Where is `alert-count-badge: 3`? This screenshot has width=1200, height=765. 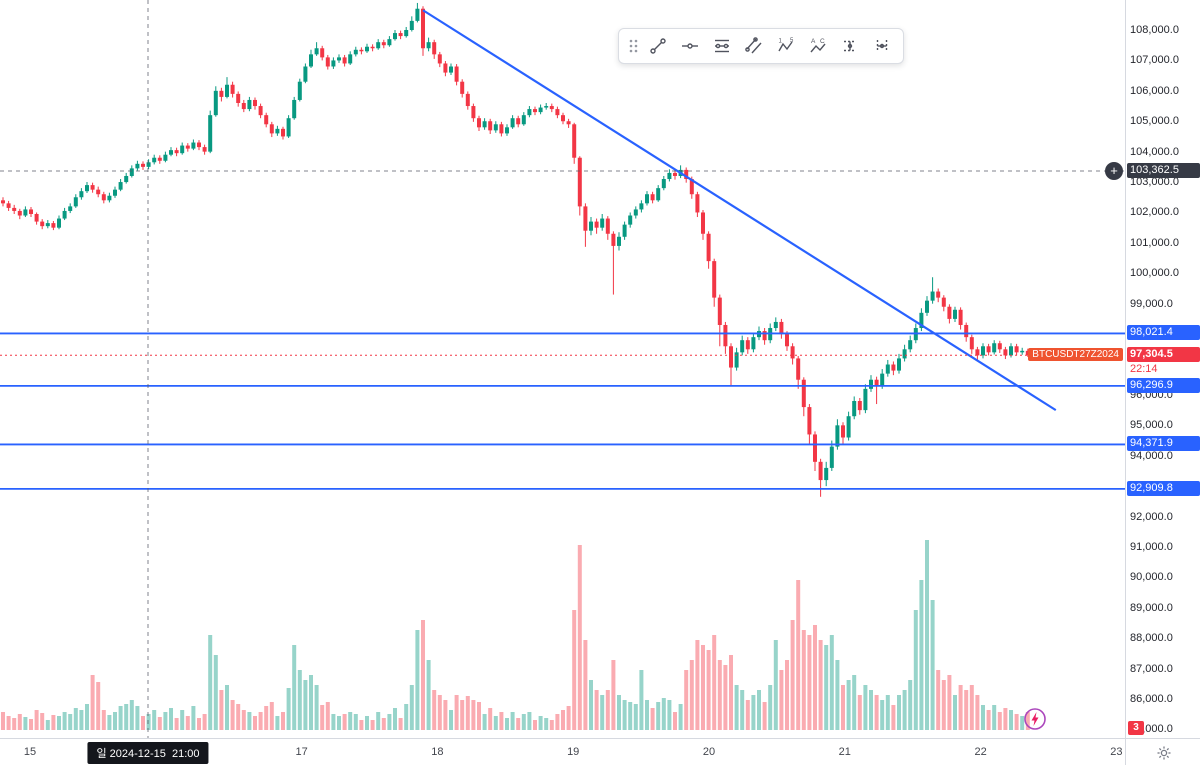 alert-count-badge: 3 is located at coordinates (1136, 728).